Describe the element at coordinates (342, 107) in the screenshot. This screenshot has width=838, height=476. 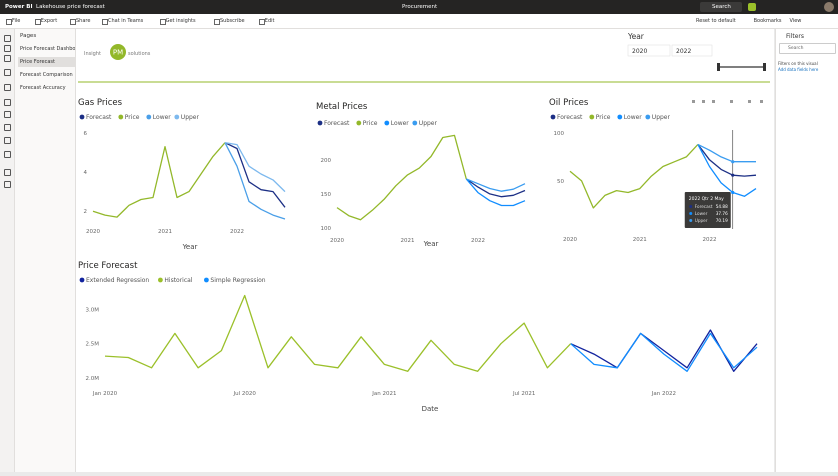
I see `chart-title: Metal Prices` at that location.